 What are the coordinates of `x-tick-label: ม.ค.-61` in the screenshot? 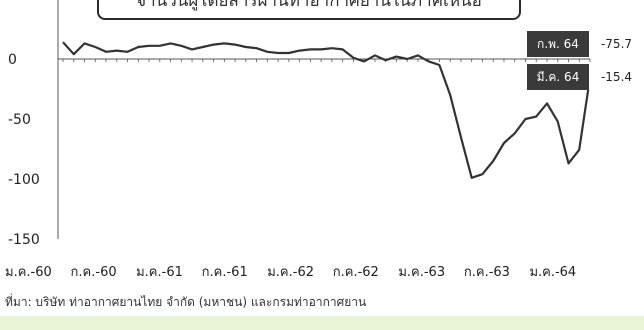 It's located at (159, 272).